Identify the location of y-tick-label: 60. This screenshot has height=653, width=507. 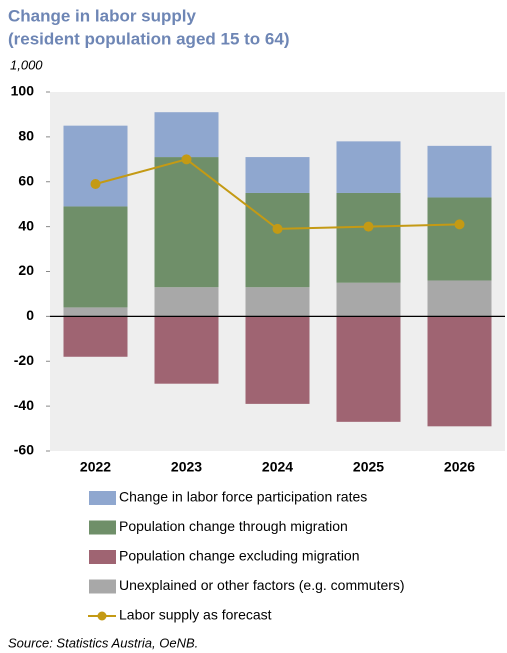
(26, 180).